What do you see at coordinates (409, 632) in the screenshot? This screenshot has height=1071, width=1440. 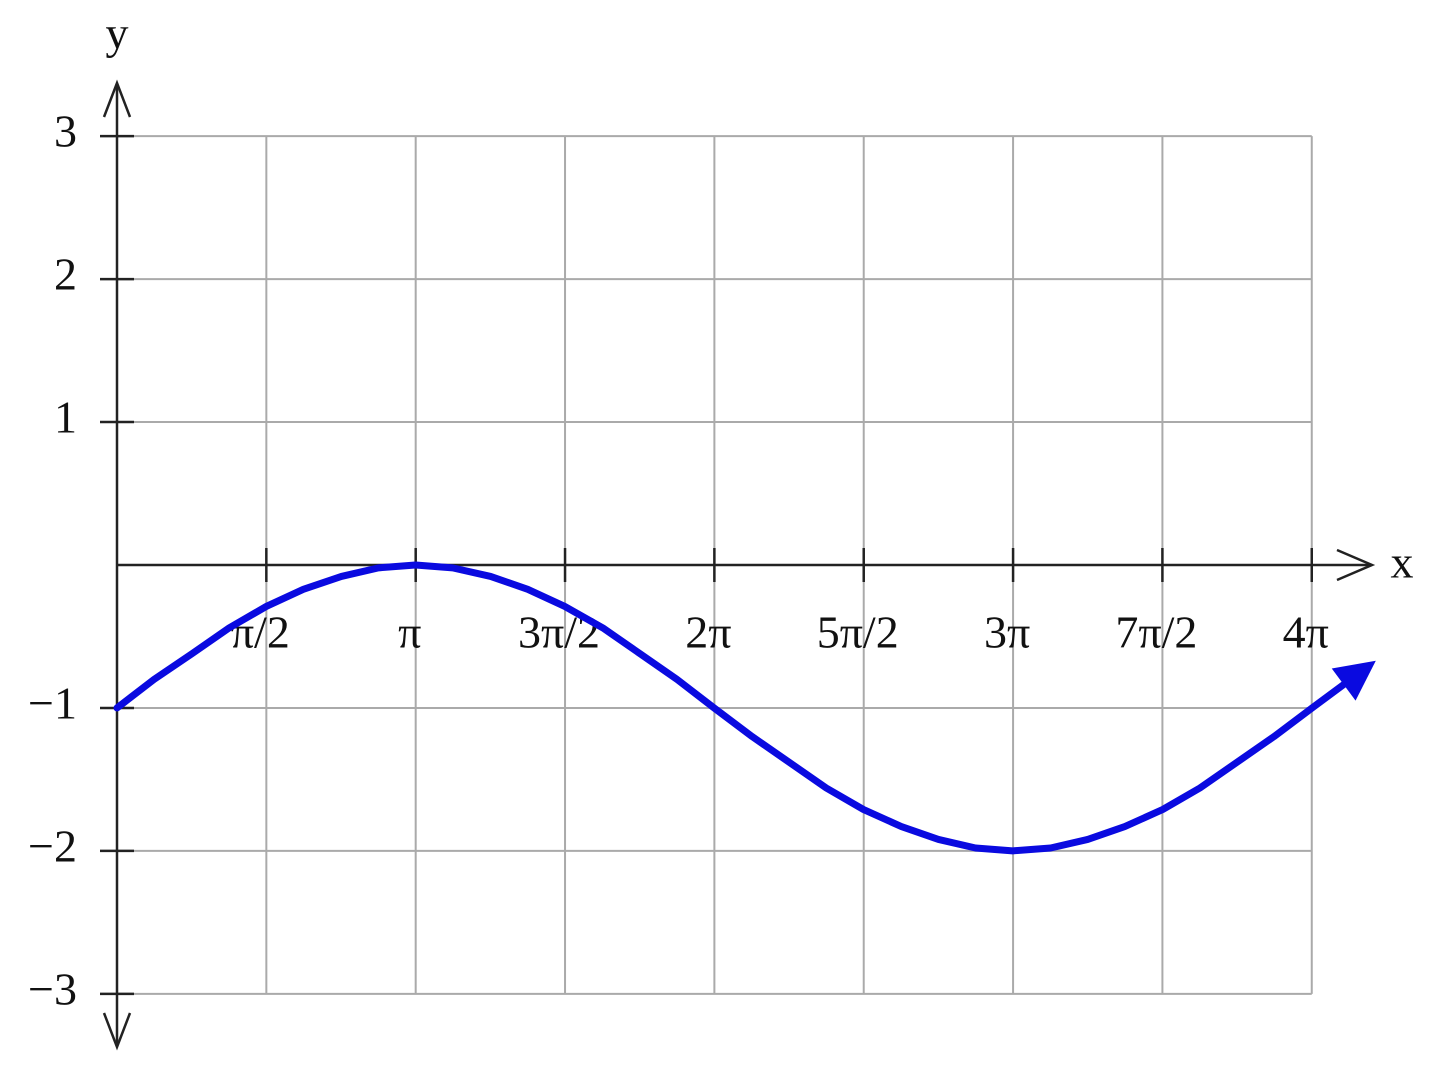 I see `x-tick-label: π` at bounding box center [409, 632].